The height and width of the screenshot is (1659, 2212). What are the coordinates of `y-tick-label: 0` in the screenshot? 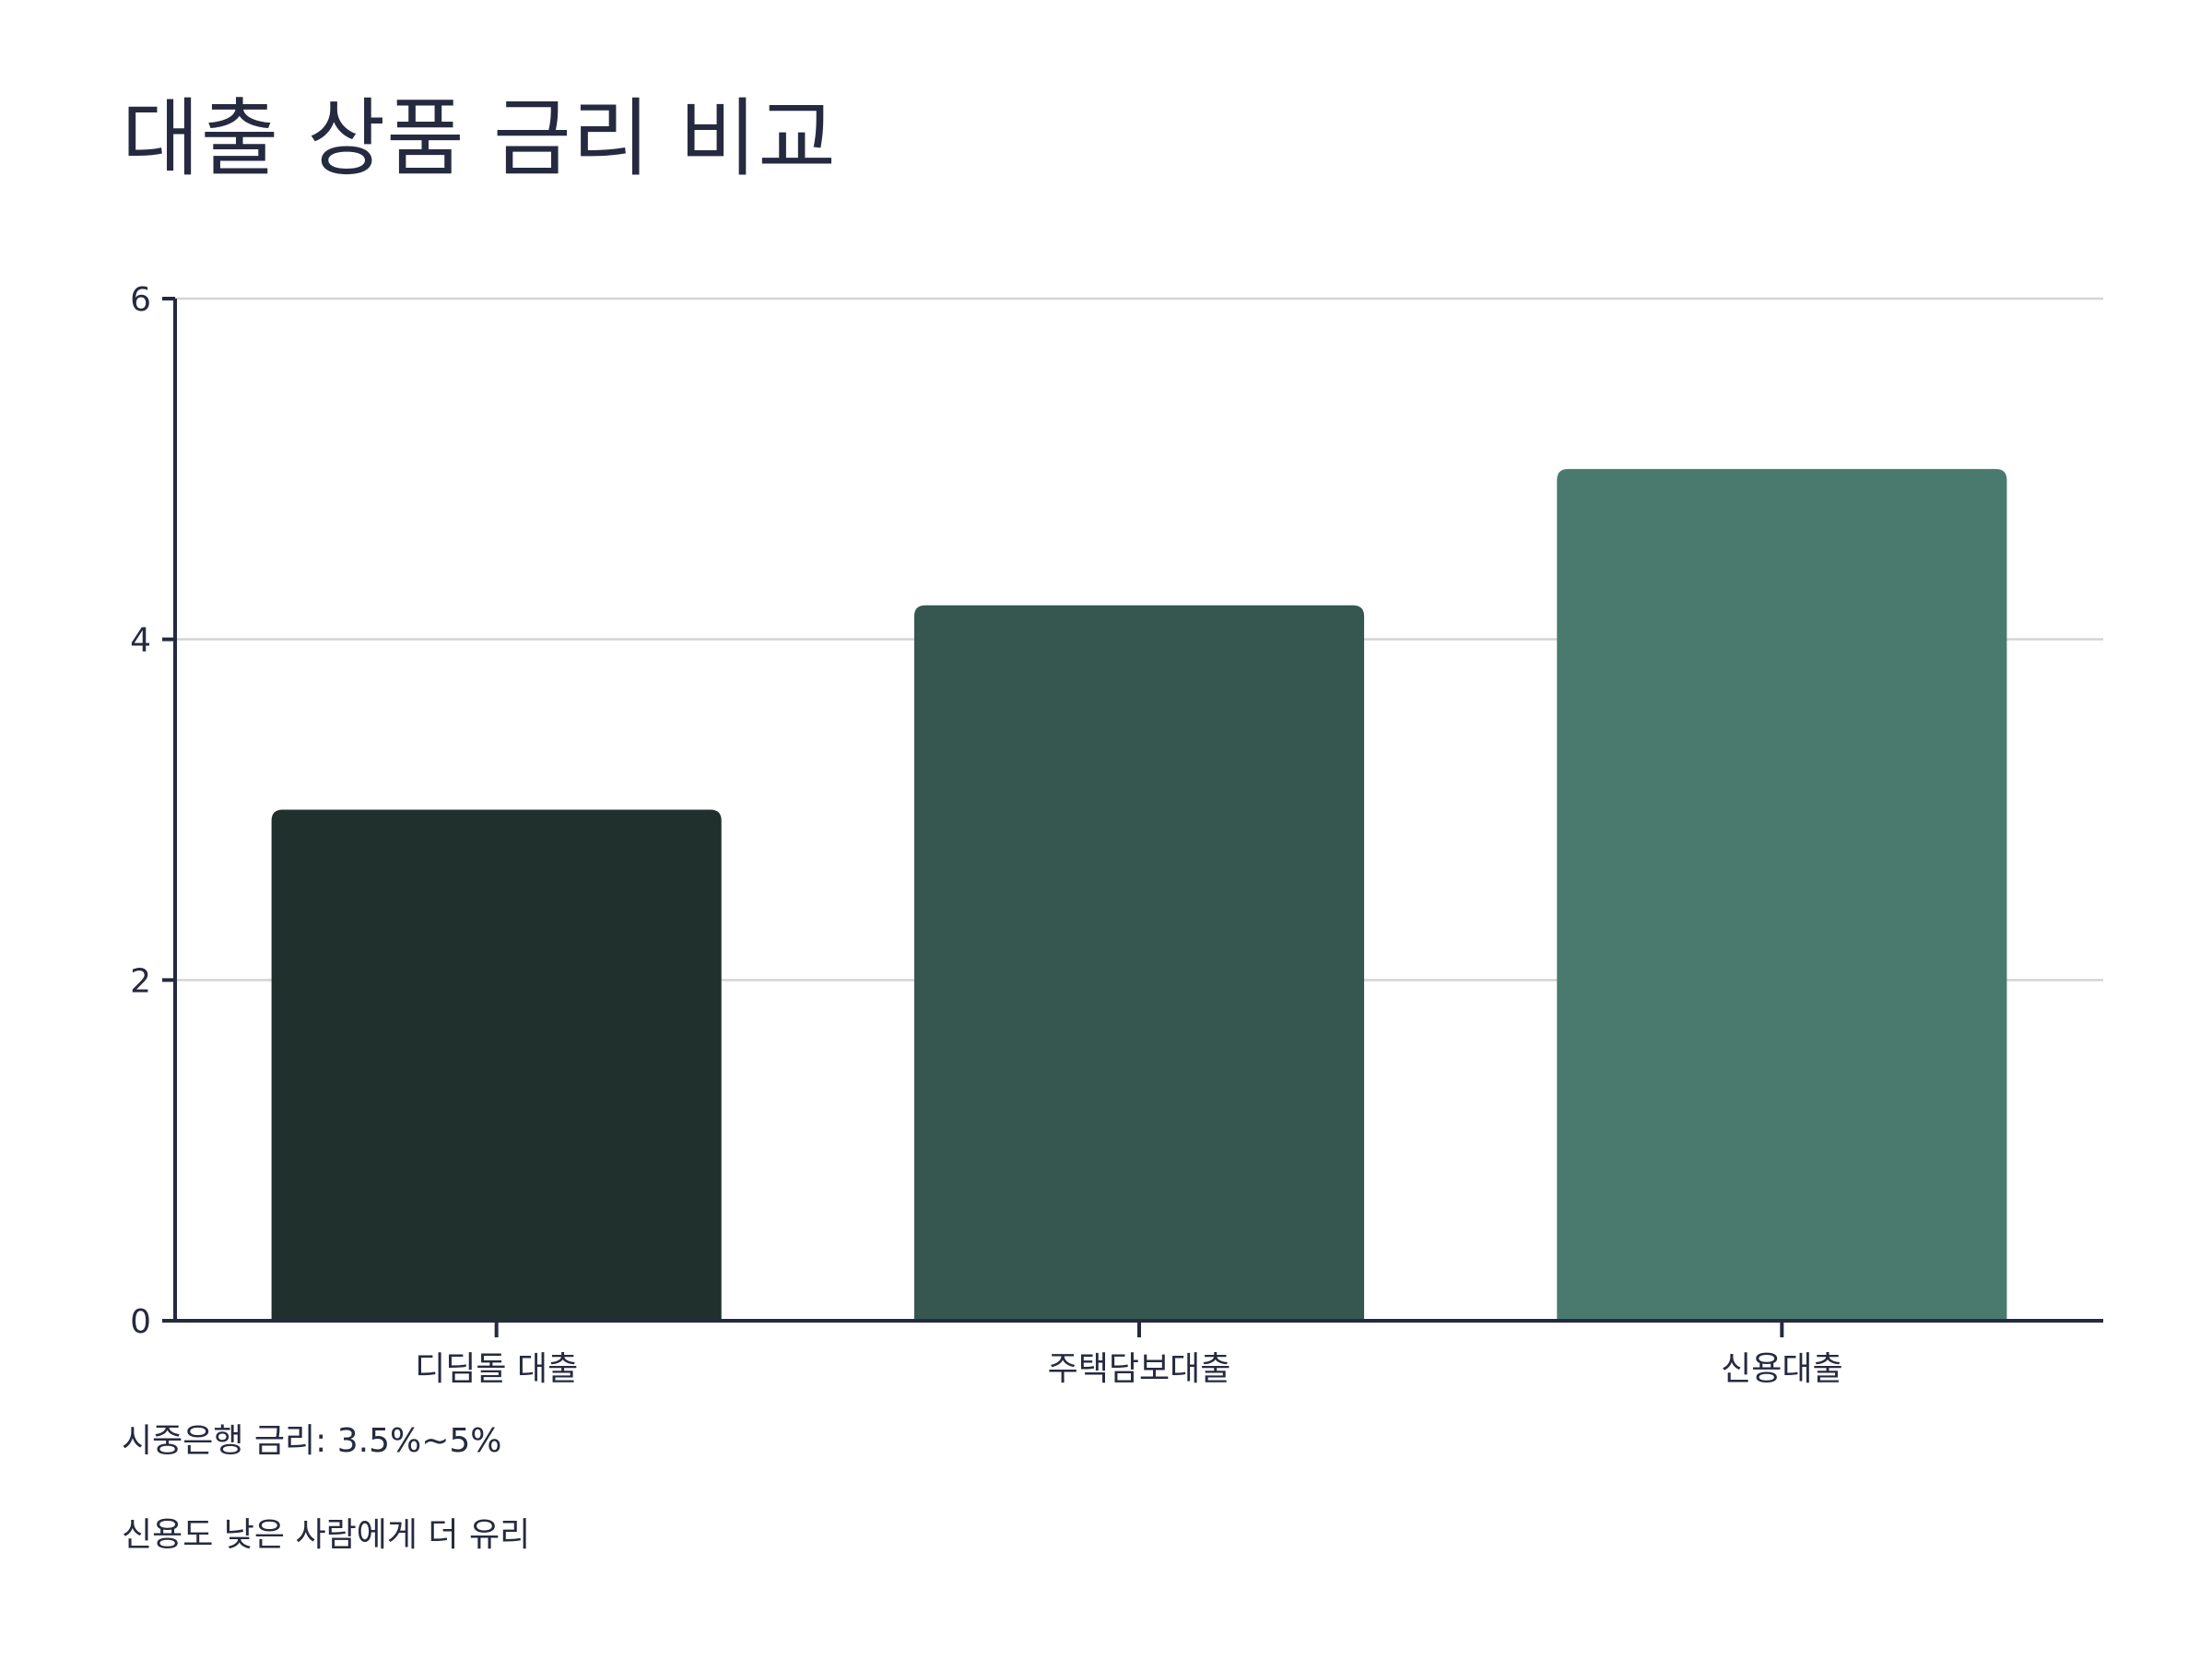 It's located at (140, 1322).